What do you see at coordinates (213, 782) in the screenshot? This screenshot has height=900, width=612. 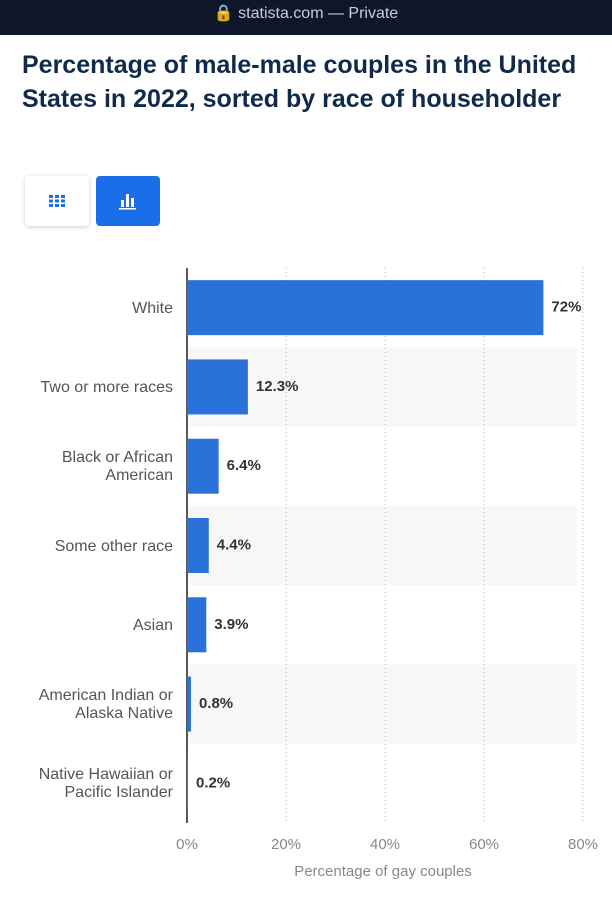 I see `value-label: 0.2%` at bounding box center [213, 782].